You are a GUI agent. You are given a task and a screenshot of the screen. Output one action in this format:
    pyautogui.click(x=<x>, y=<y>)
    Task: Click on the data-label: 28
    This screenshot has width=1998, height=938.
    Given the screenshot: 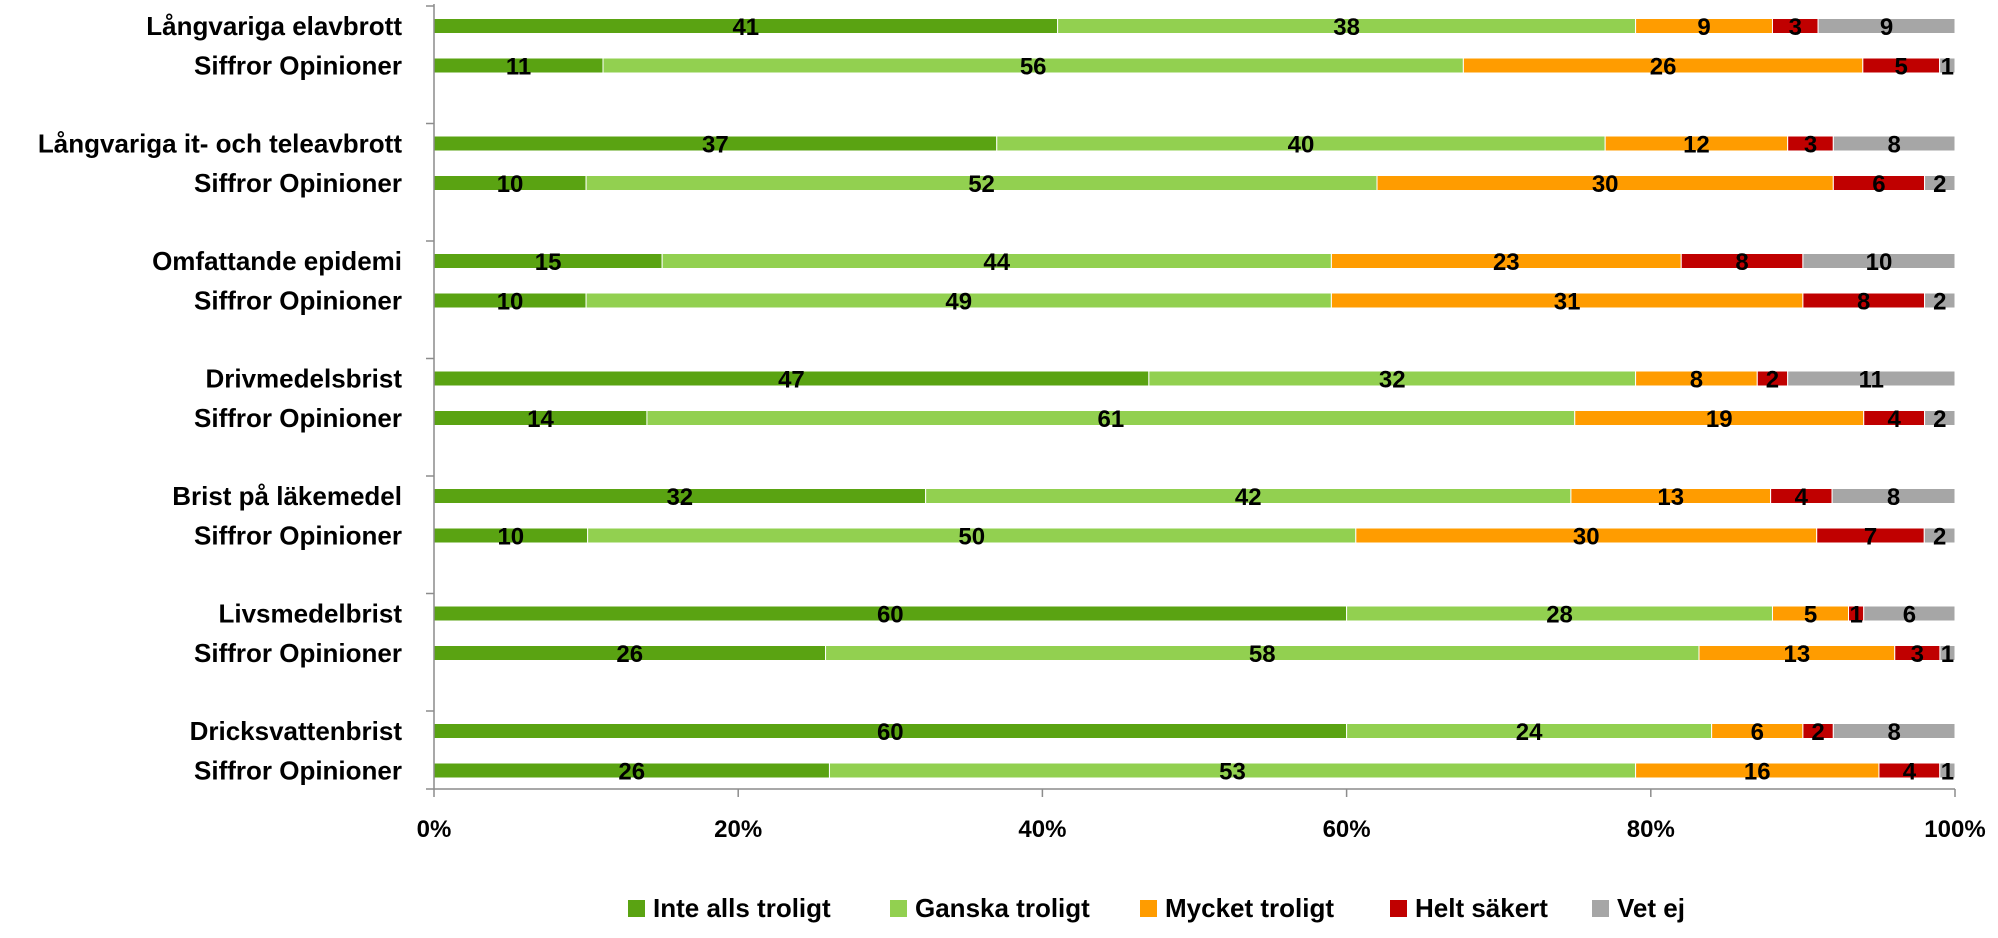 What is the action you would take?
    pyautogui.click(x=1559, y=615)
    